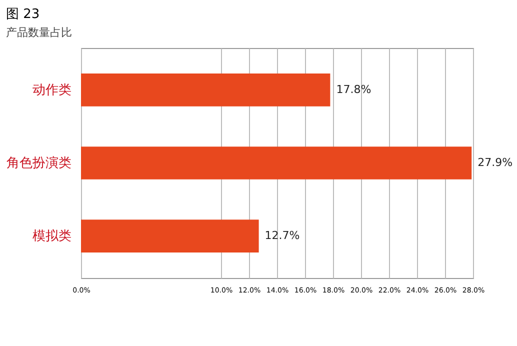  What do you see at coordinates (282, 235) in the screenshot?
I see `data-label: 12.7%` at bounding box center [282, 235].